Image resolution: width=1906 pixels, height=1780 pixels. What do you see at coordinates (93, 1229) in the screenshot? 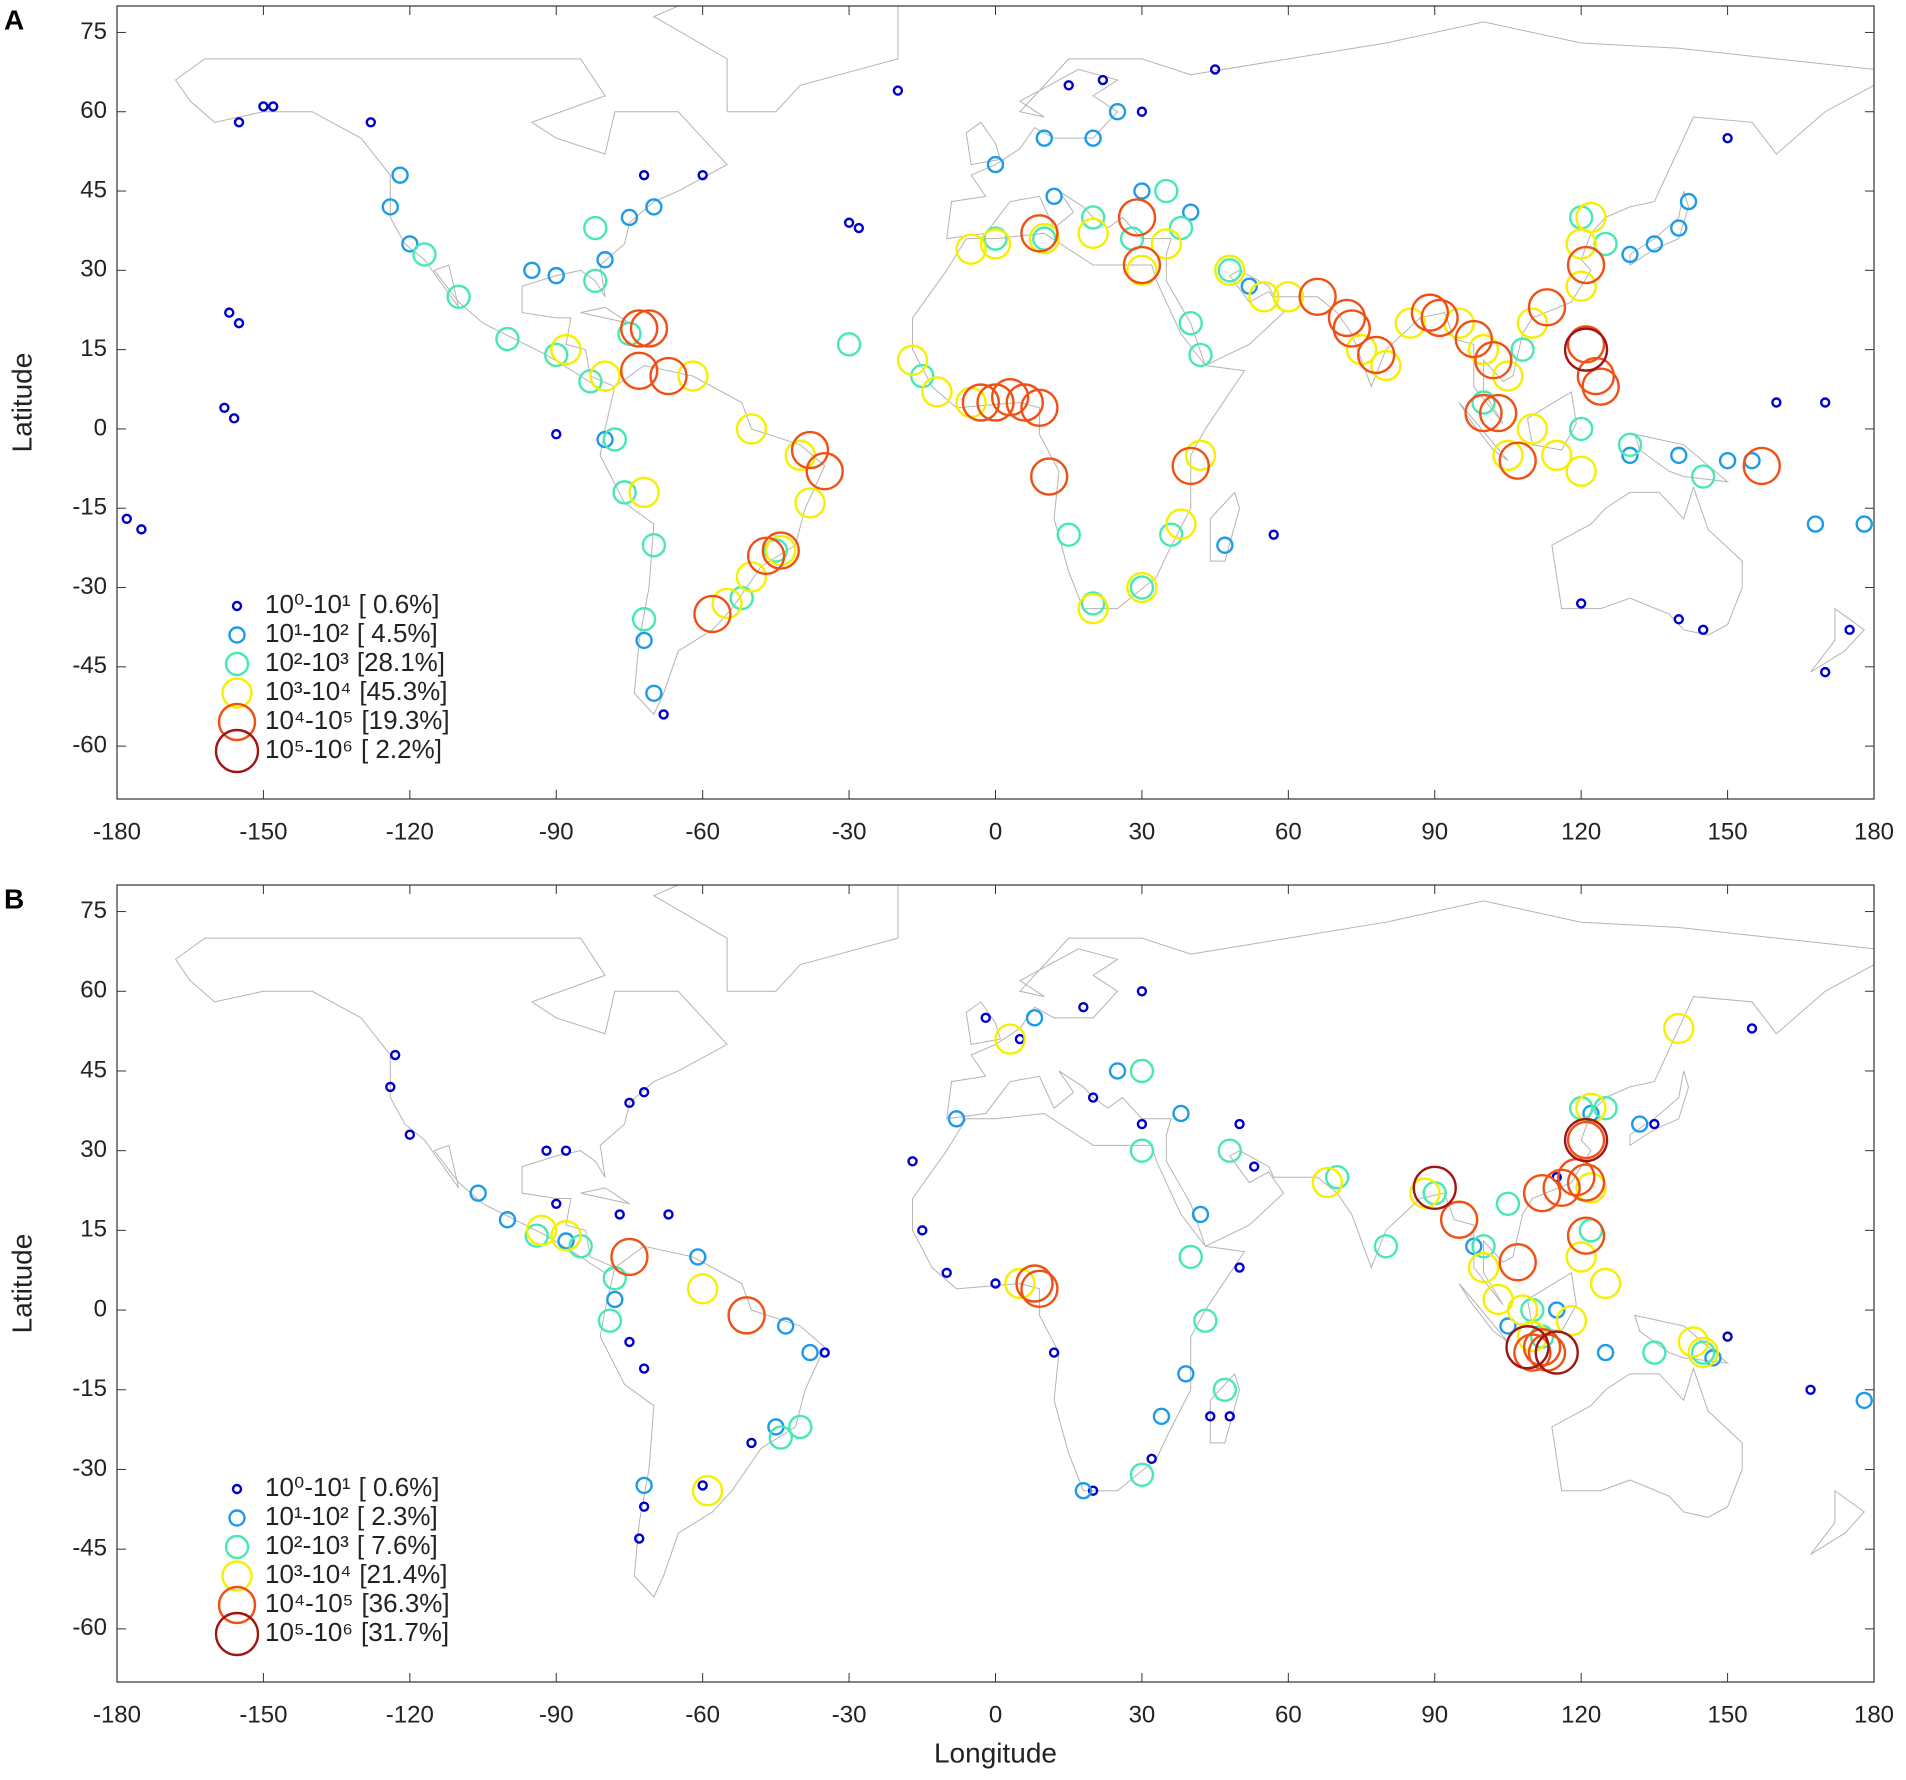
I see `y-tick-label: 15` at bounding box center [93, 1229].